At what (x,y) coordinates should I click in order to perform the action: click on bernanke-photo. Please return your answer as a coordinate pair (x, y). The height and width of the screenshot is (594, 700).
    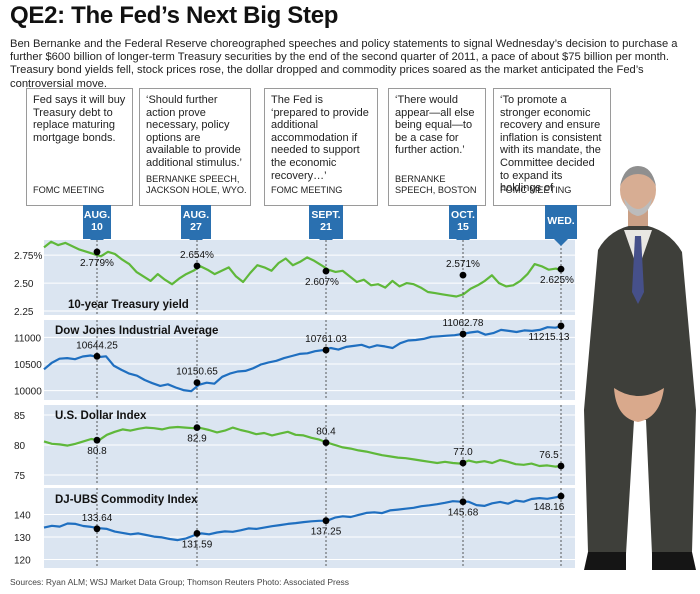
    Looking at the image, I should click on (640, 368).